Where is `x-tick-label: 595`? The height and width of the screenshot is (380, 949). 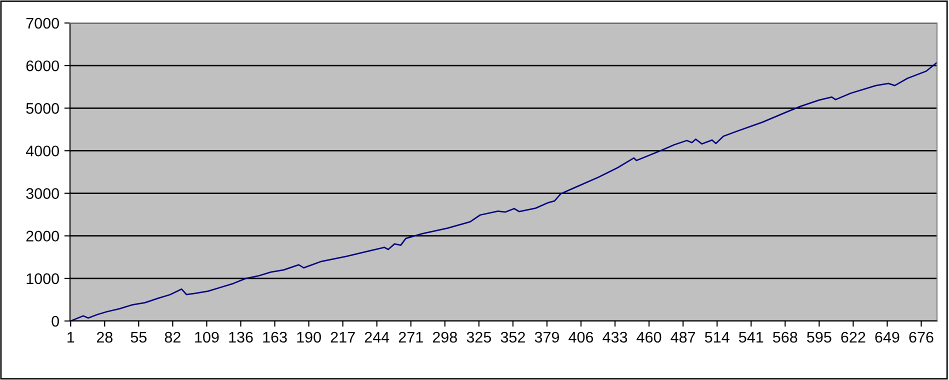
x-tick-label: 595 is located at coordinates (819, 337).